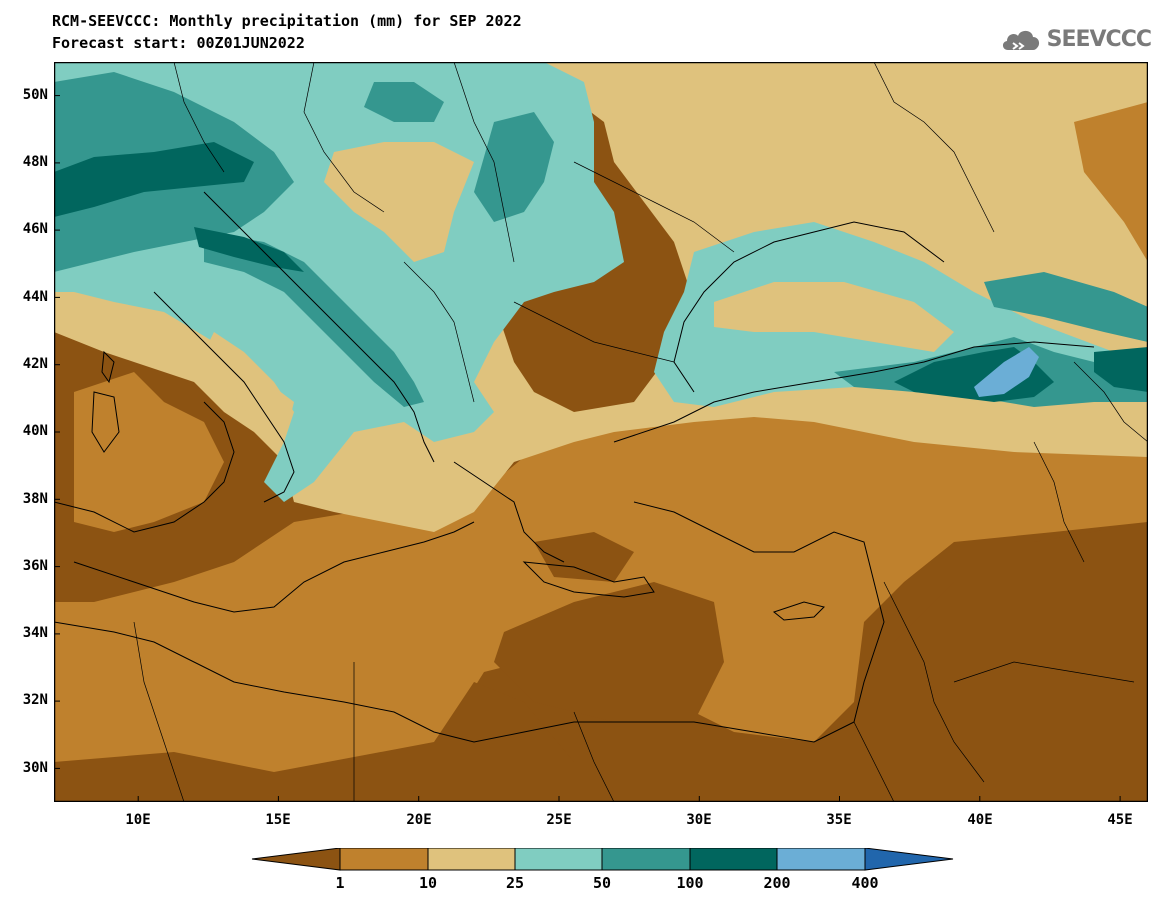 The image size is (1165, 907). What do you see at coordinates (980, 820) in the screenshot?
I see `lon-label: 40E` at bounding box center [980, 820].